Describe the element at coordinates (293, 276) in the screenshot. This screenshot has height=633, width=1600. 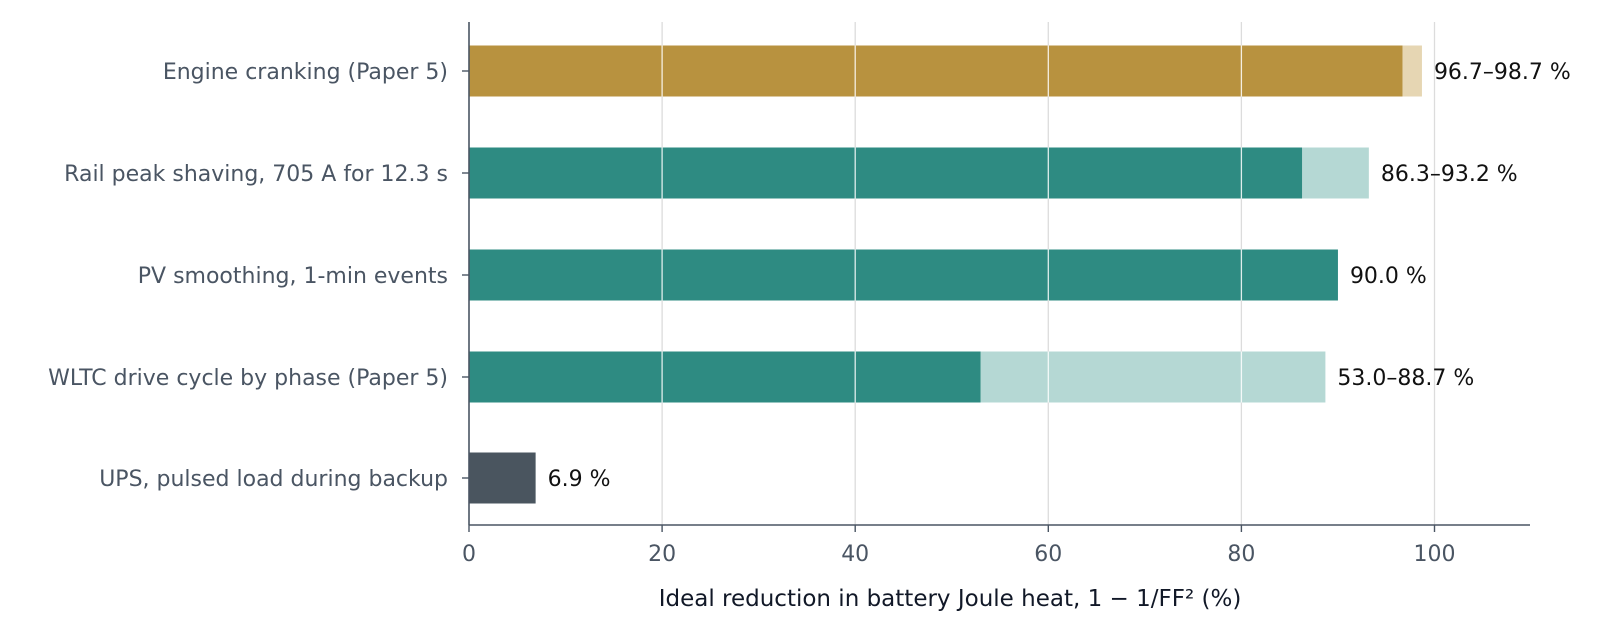
I see `category-label: PV smoothing, 1-min events` at that location.